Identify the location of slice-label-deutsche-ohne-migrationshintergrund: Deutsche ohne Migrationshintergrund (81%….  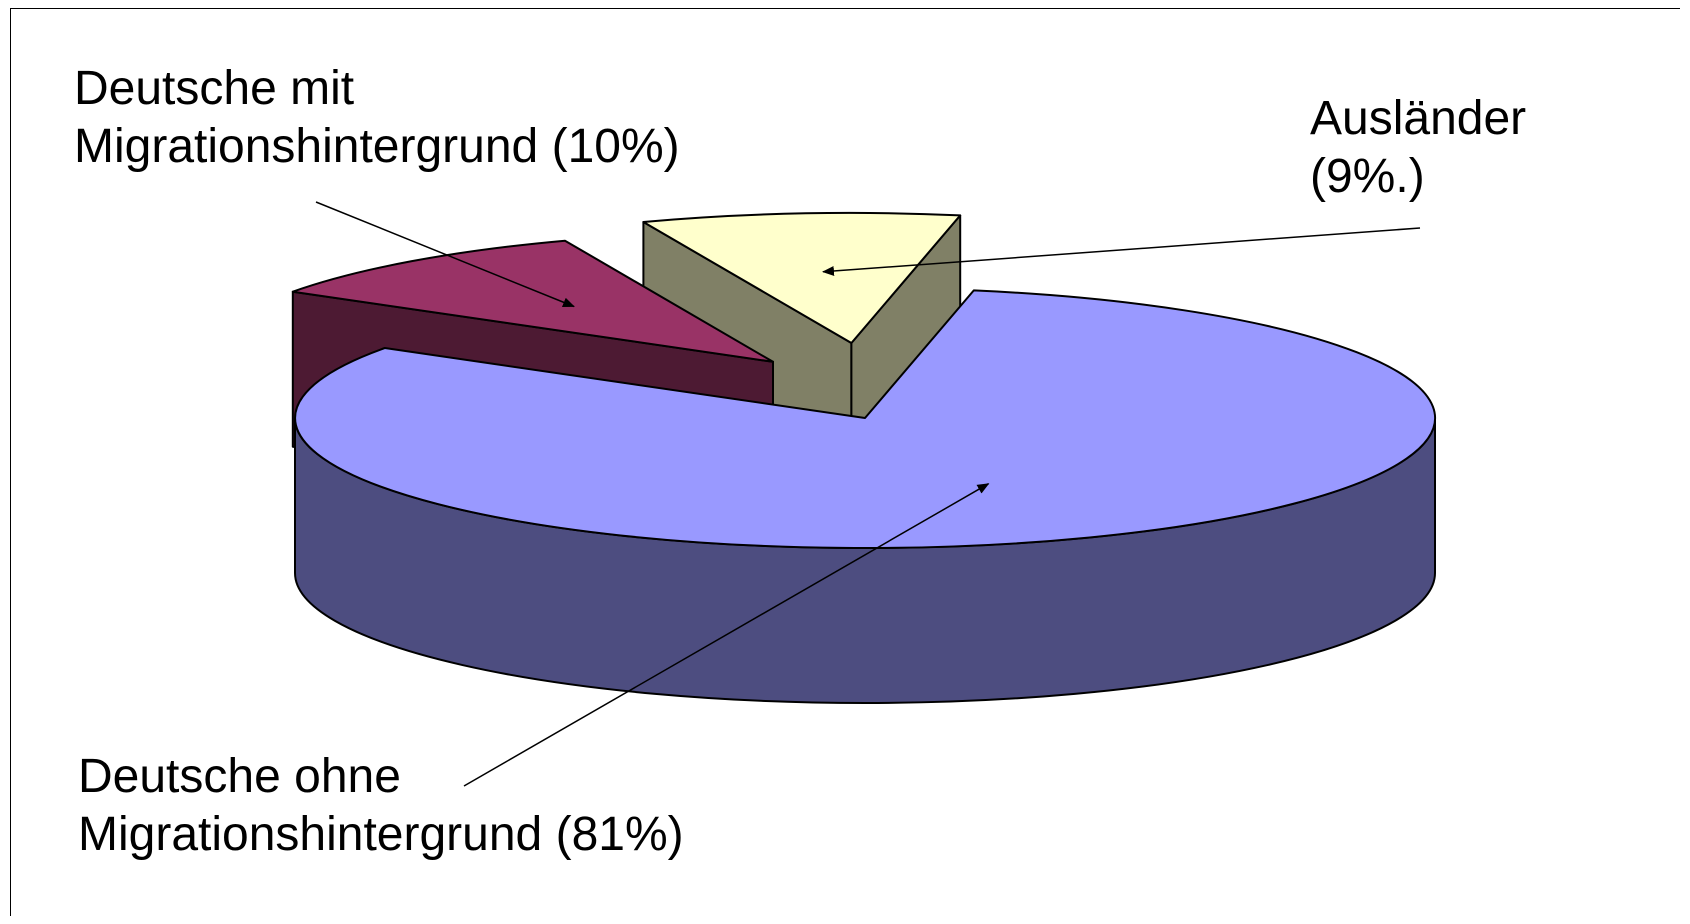
(381, 806).